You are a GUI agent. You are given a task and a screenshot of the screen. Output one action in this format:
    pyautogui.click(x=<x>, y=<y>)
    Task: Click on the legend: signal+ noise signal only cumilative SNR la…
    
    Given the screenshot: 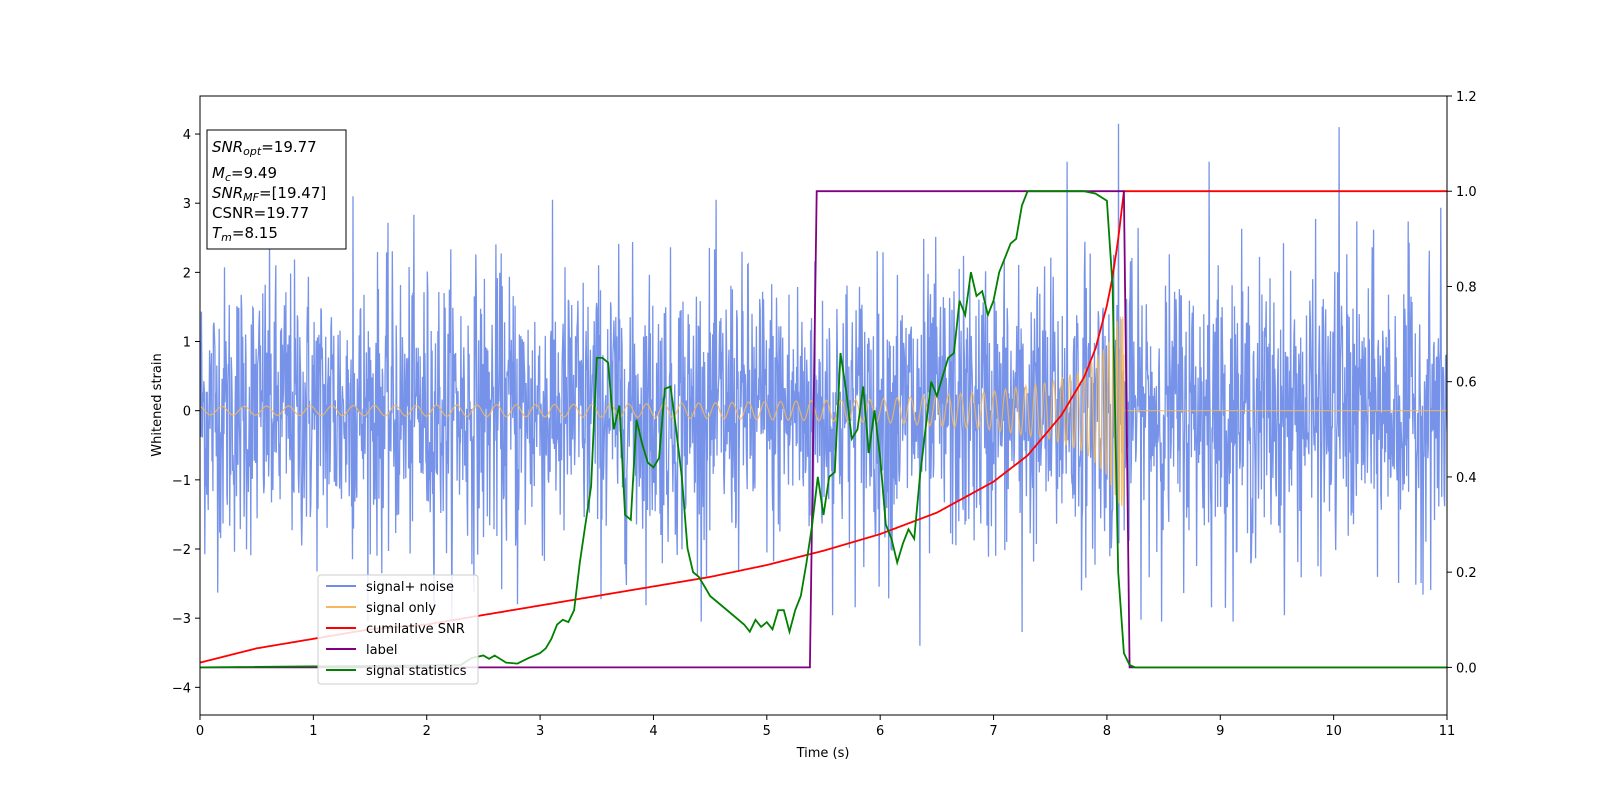 What is the action you would take?
    pyautogui.click(x=398, y=629)
    